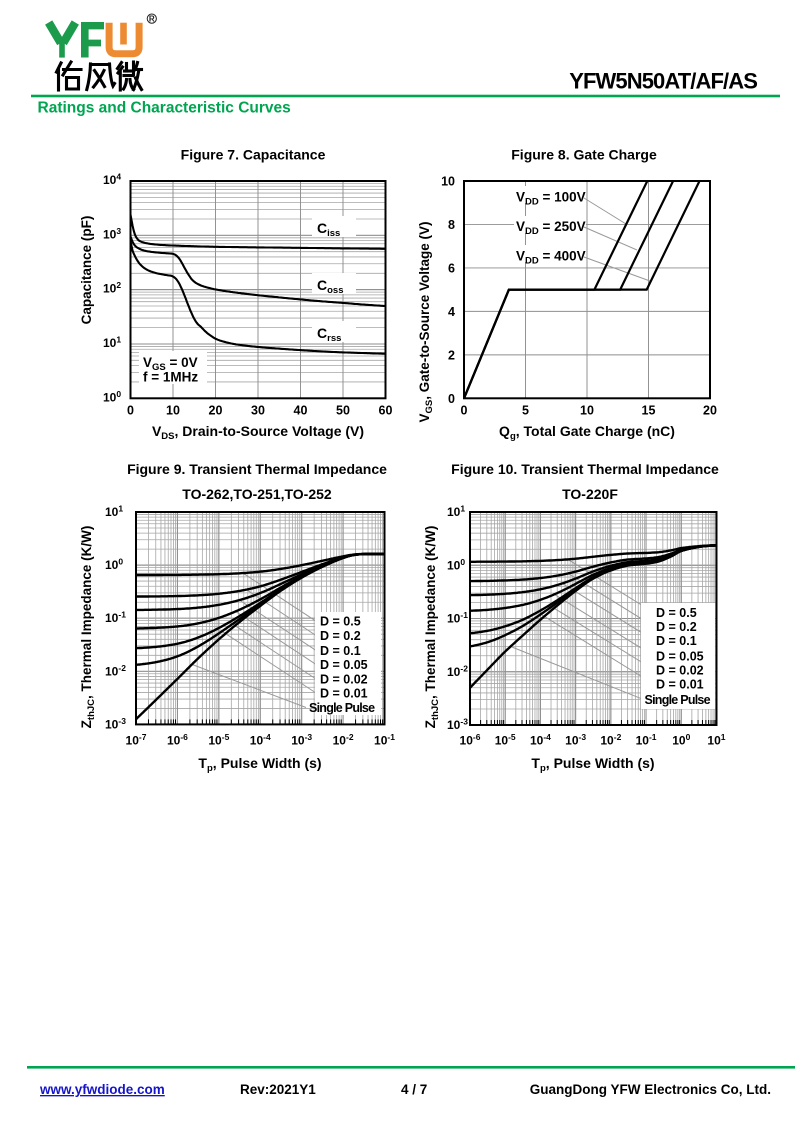  What do you see at coordinates (343, 411) in the screenshot?
I see `svg-text: 50` at bounding box center [343, 411].